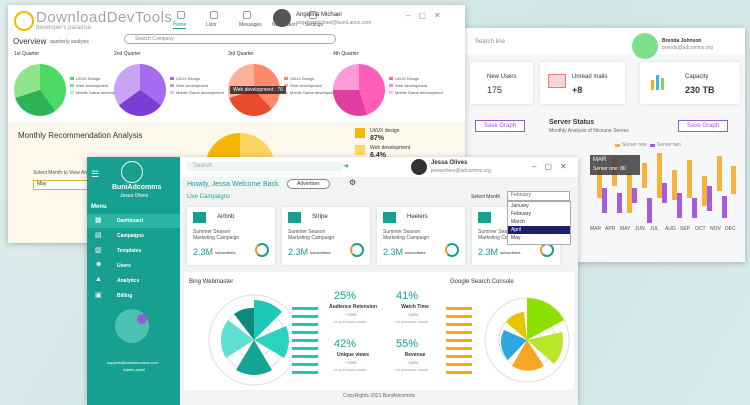  I want to click on legend-item: Server two, so click(669, 145).